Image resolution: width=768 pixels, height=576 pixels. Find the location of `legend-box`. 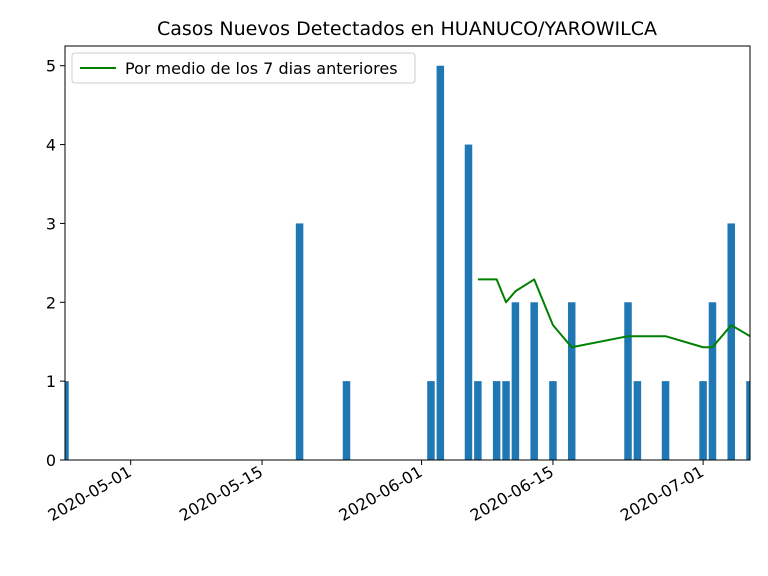

legend-box is located at coordinates (243, 68).